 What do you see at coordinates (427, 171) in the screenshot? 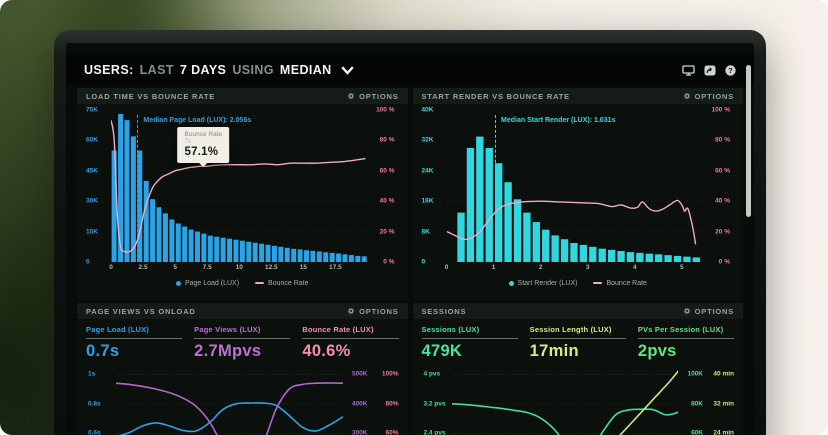
I see `y-tick-label: 24K` at bounding box center [427, 171].